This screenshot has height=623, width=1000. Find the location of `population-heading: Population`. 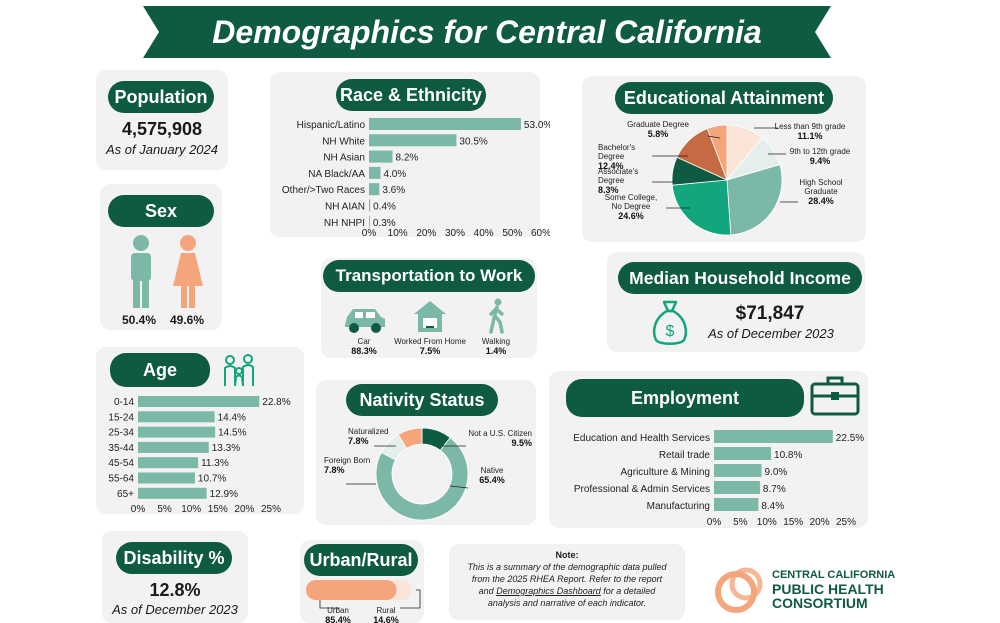

population-heading: Population is located at coordinates (161, 97).